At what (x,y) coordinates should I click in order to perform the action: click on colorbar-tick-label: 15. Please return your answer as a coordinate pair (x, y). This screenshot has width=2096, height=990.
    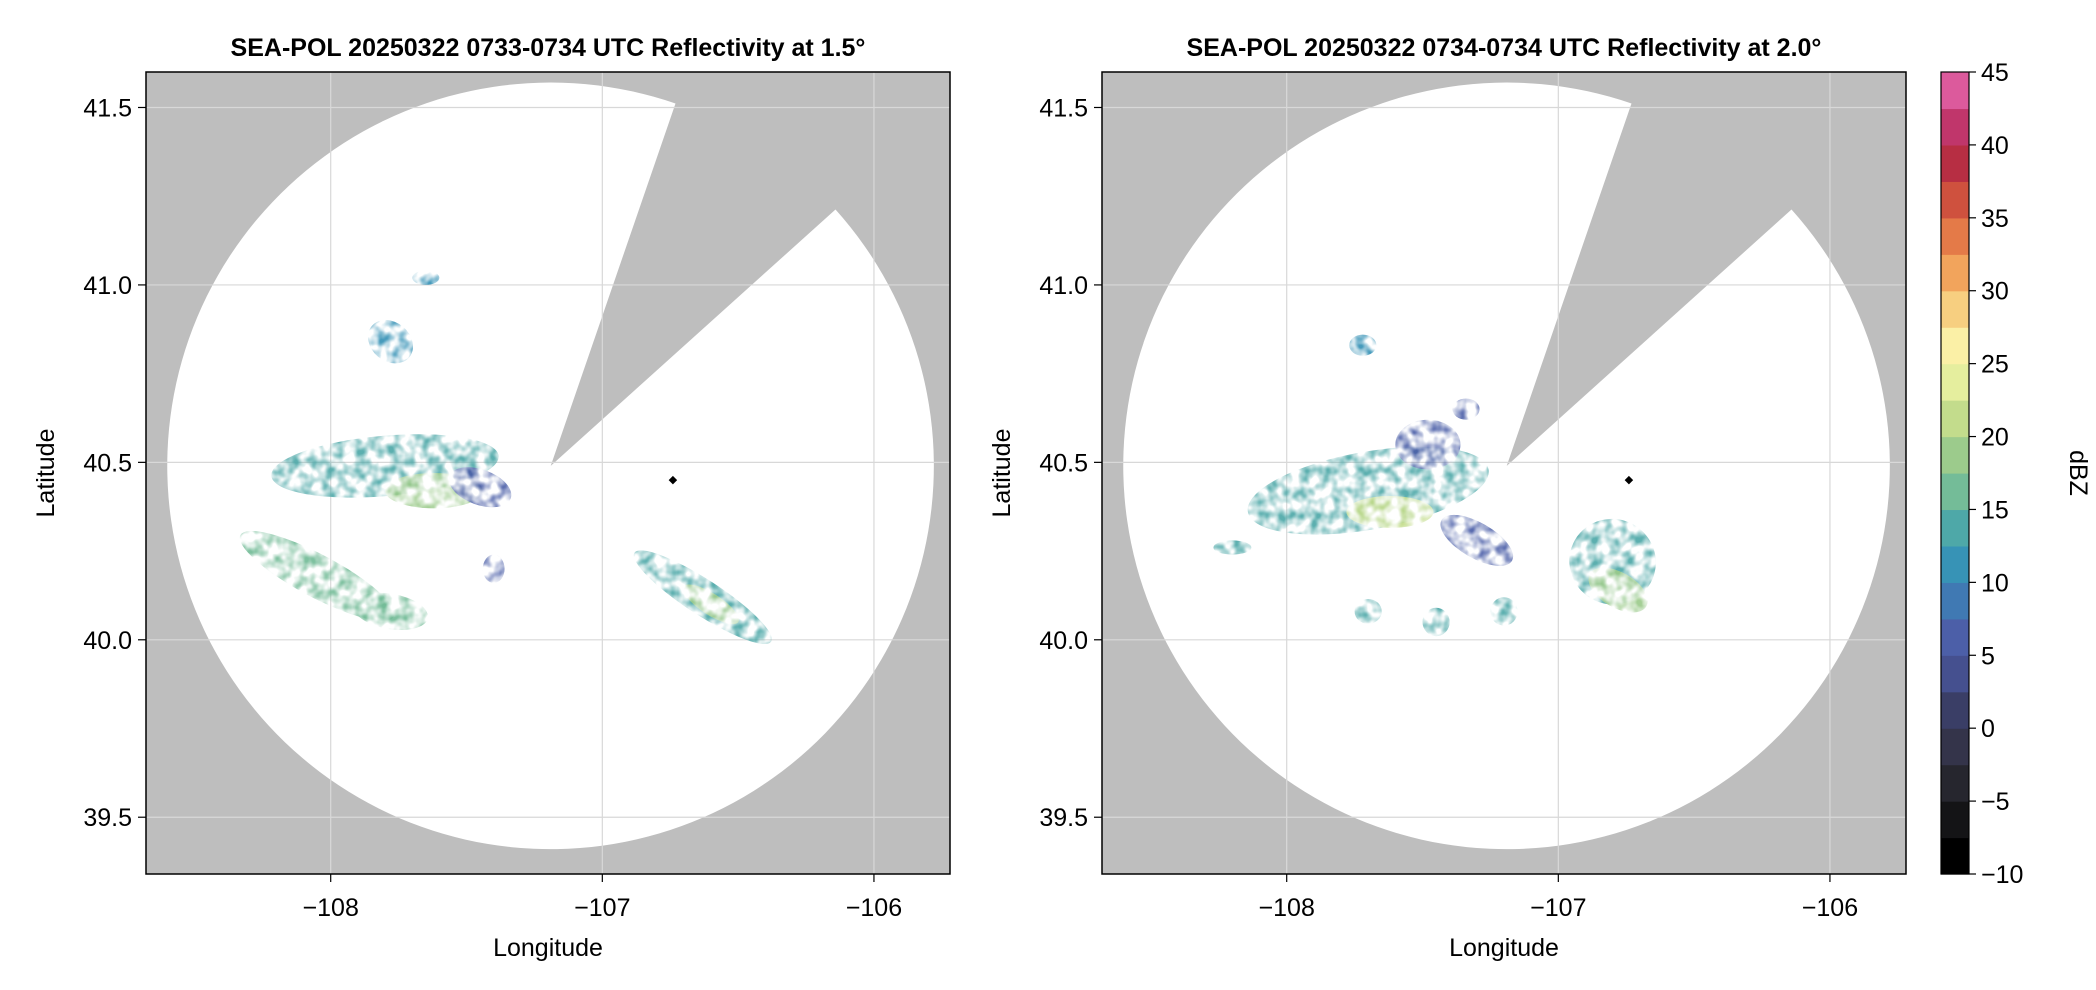
    Looking at the image, I should click on (1995, 510).